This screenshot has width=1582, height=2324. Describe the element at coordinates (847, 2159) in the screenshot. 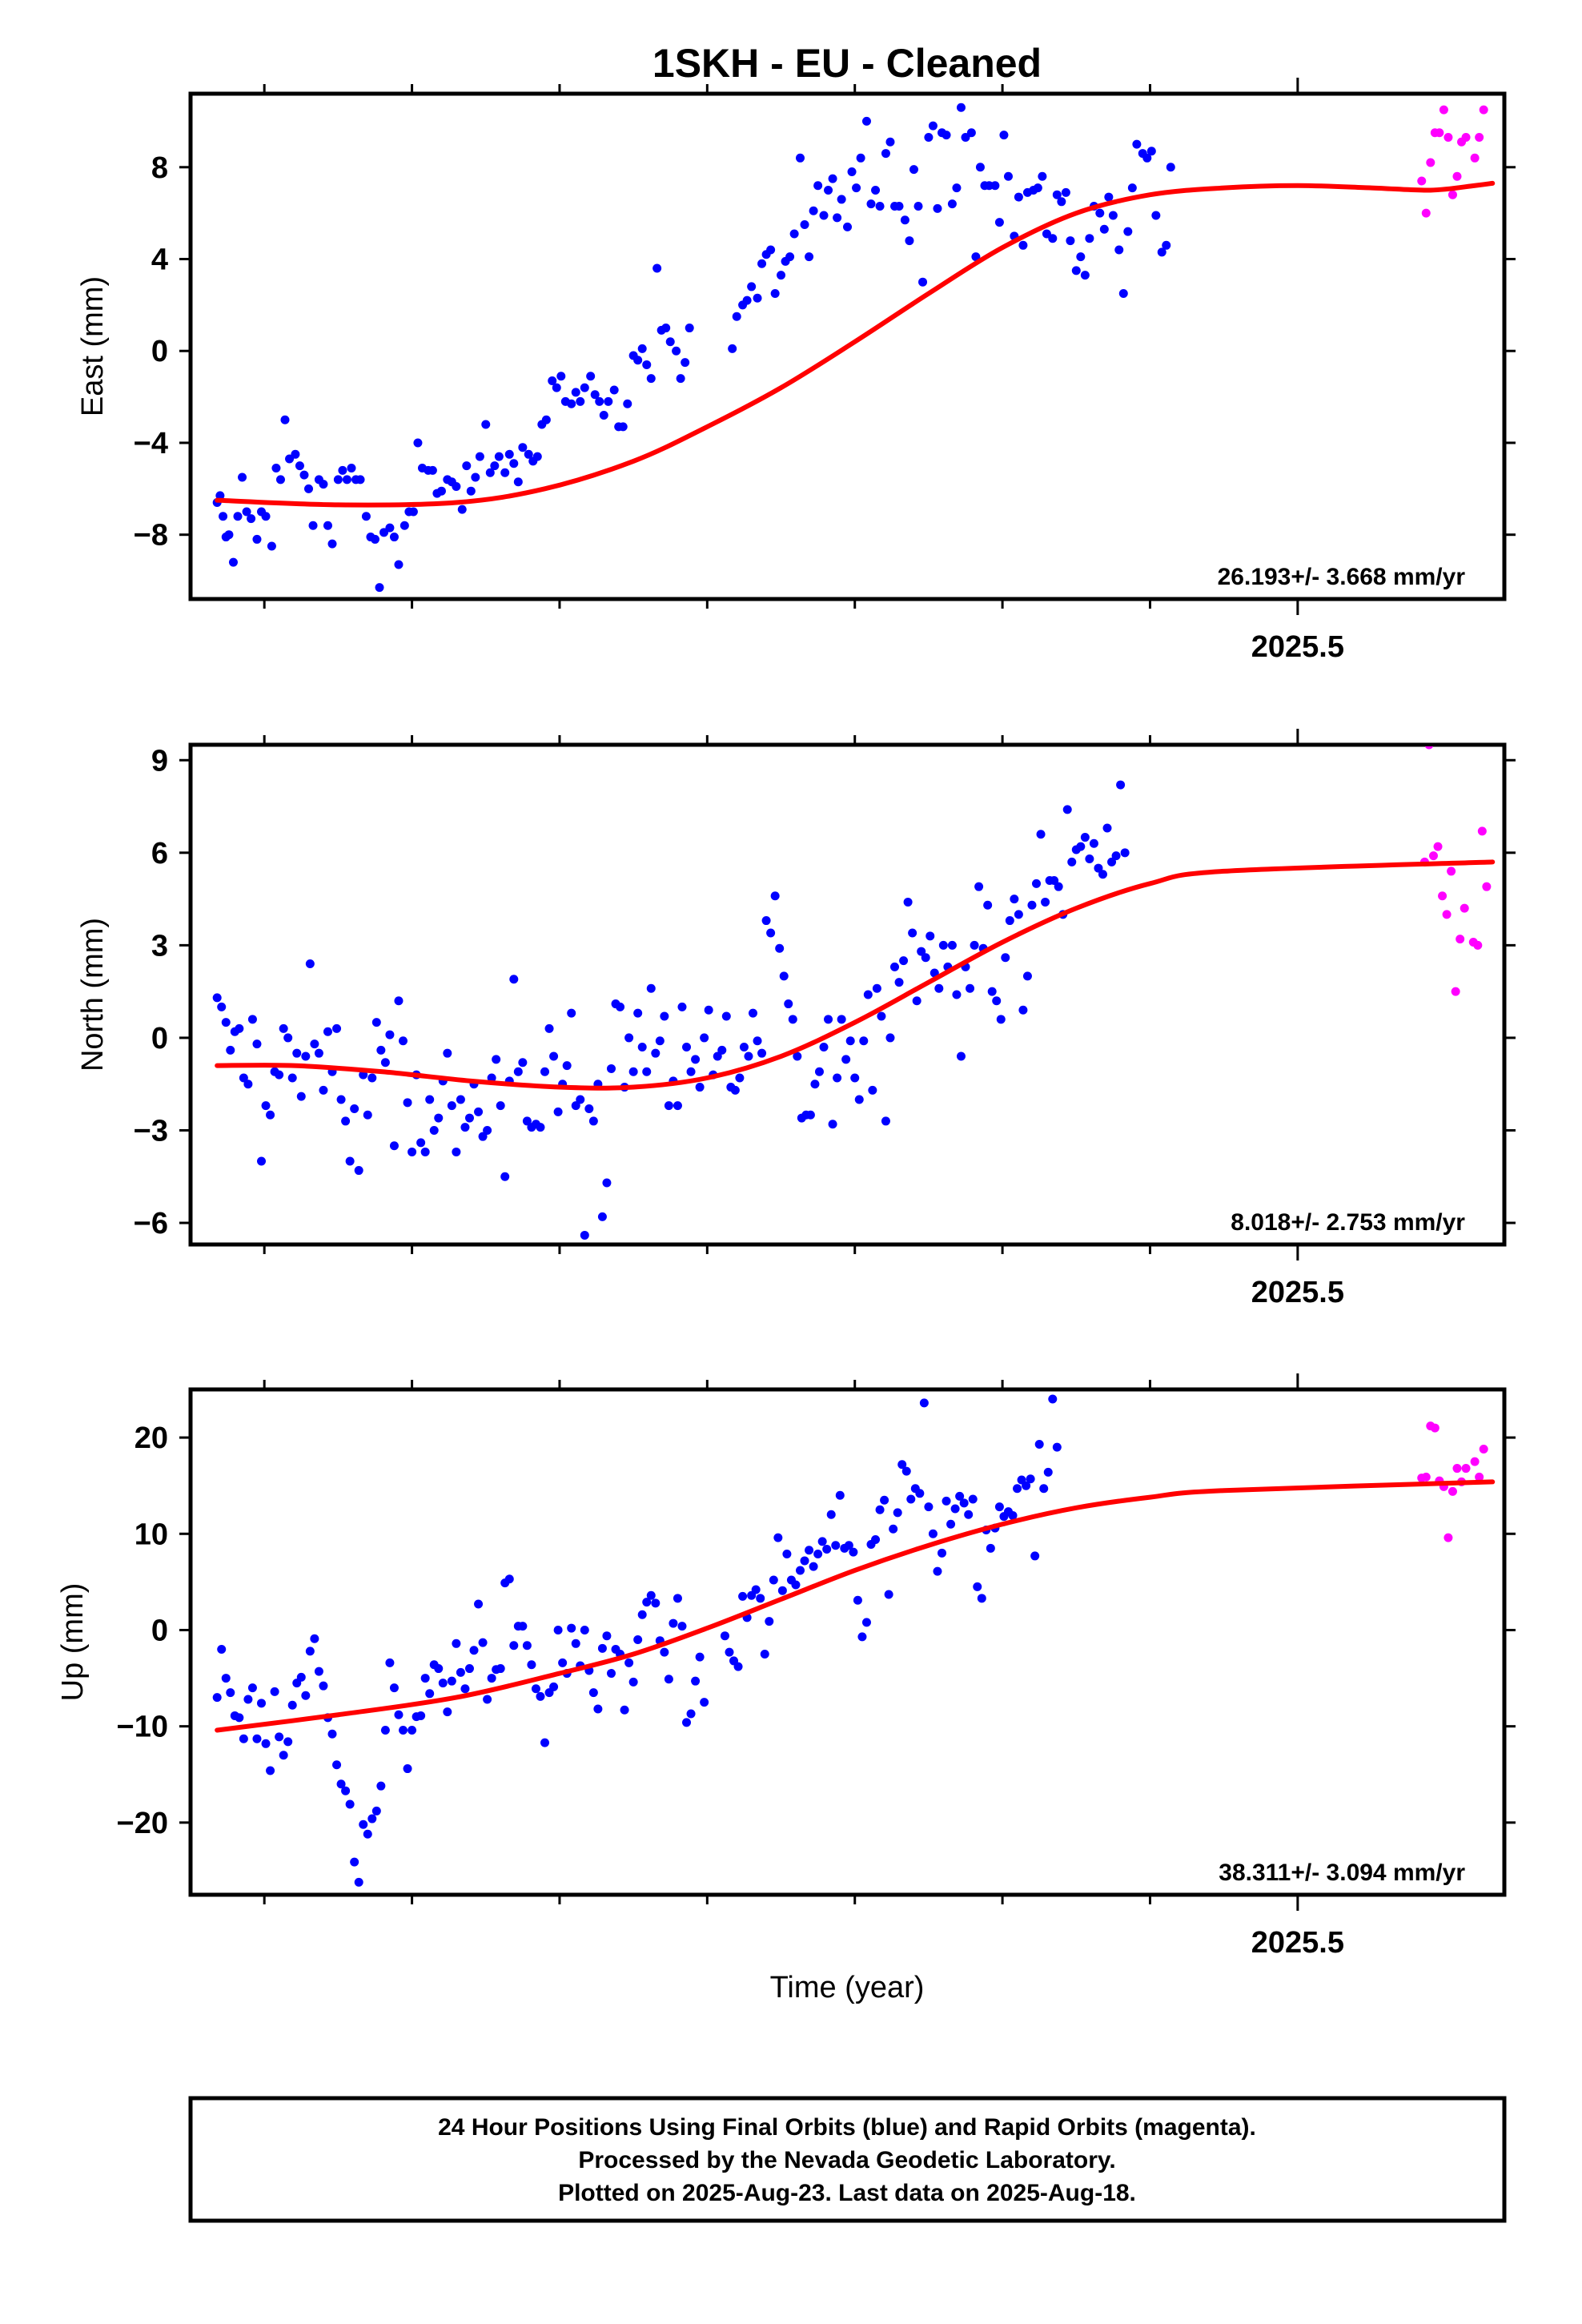

I see `footer-frame` at that location.